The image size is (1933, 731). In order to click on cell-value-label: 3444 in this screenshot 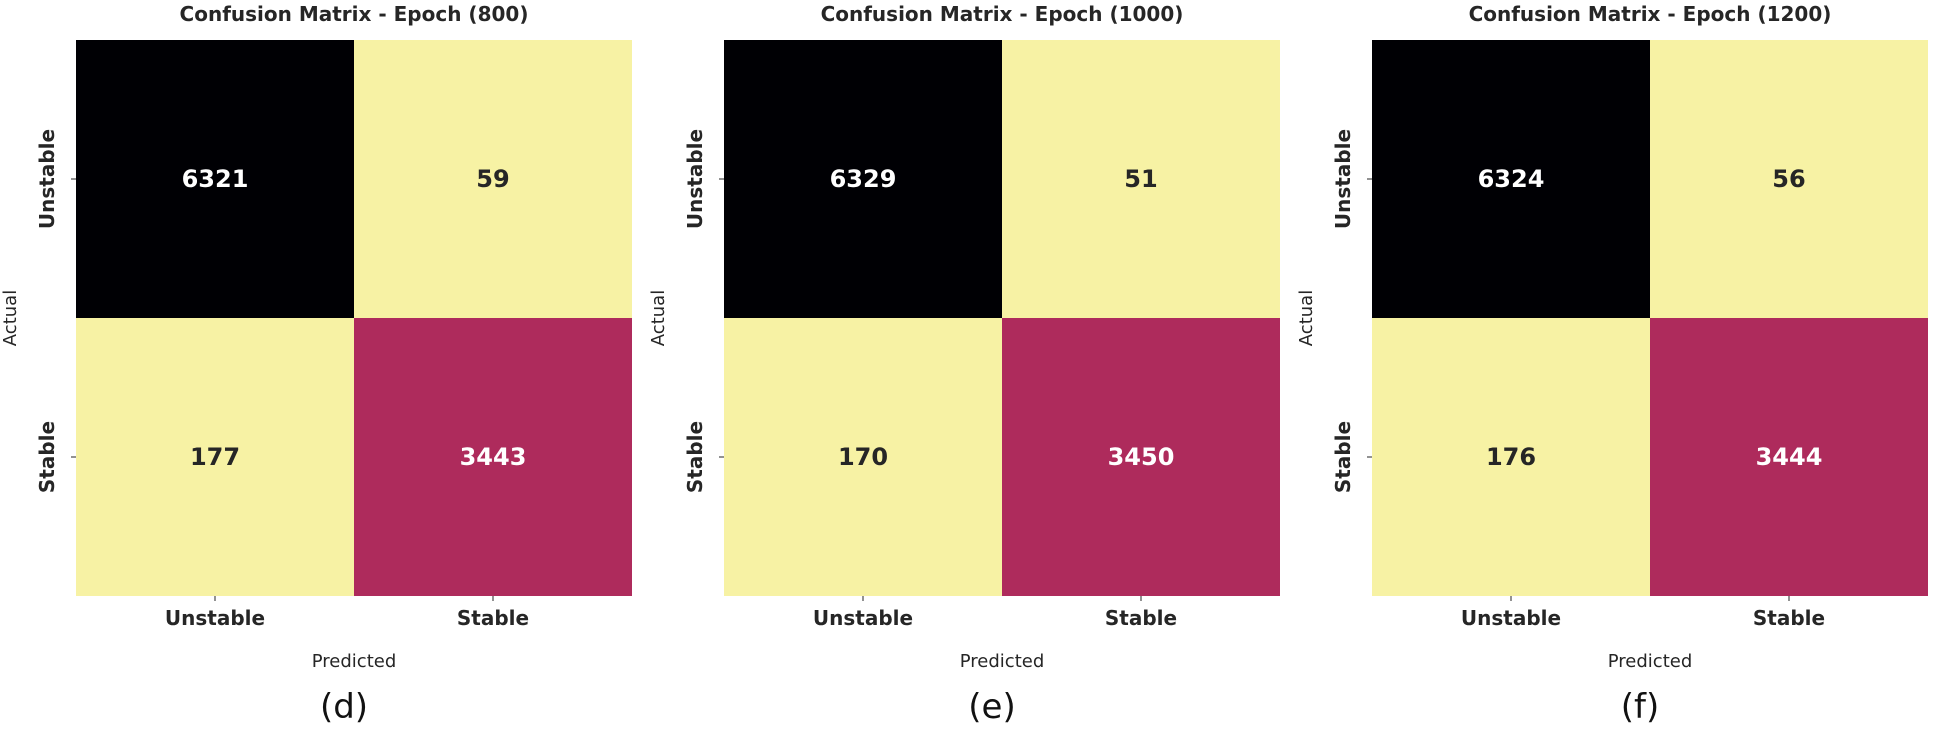, I will do `click(1789, 457)`.